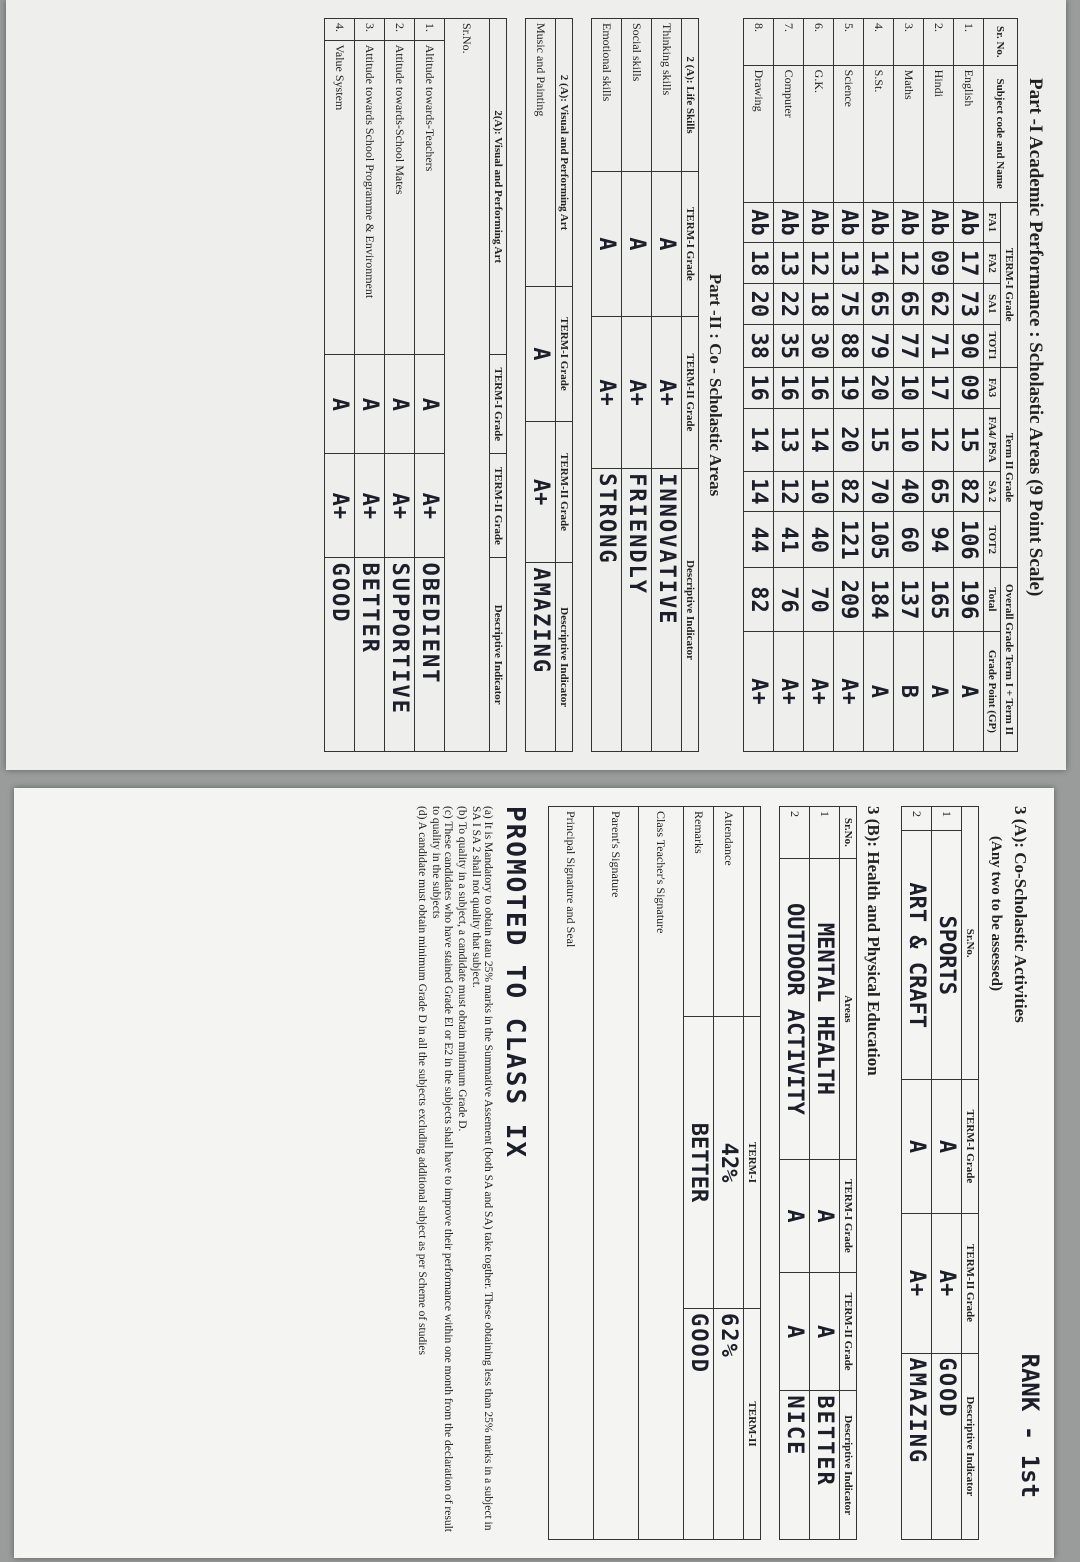 The image size is (1080, 1562). I want to click on header-cell: FA1, so click(992, 222).